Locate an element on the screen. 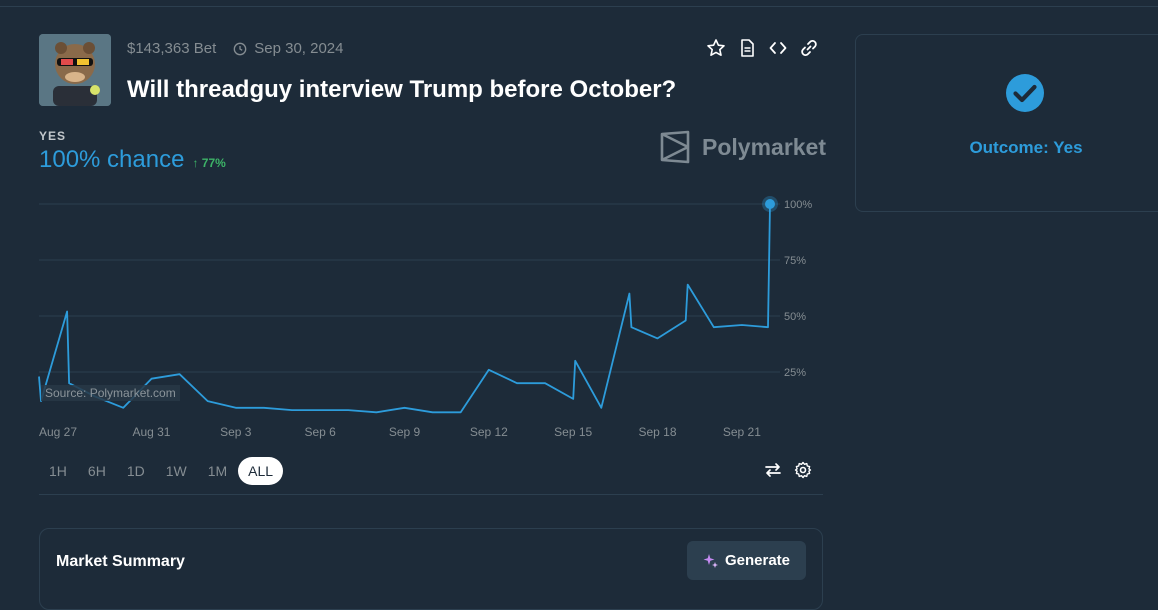 This screenshot has height=610, width=1158. chance-text: 100% chance is located at coordinates (112, 159).